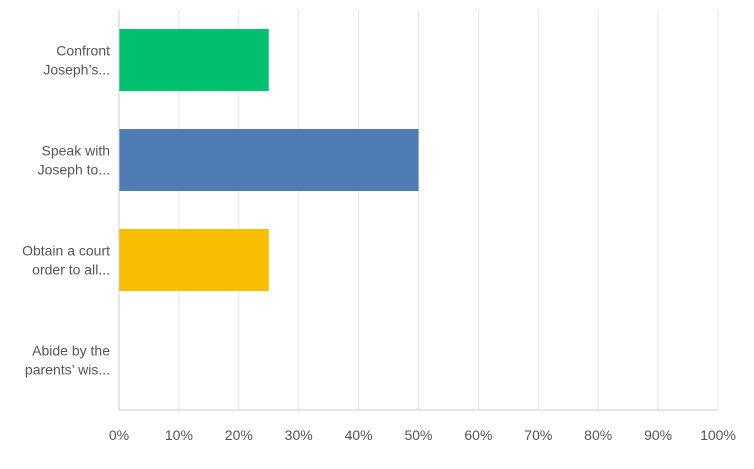  I want to click on x-tick-label: 60%, so click(478, 435).